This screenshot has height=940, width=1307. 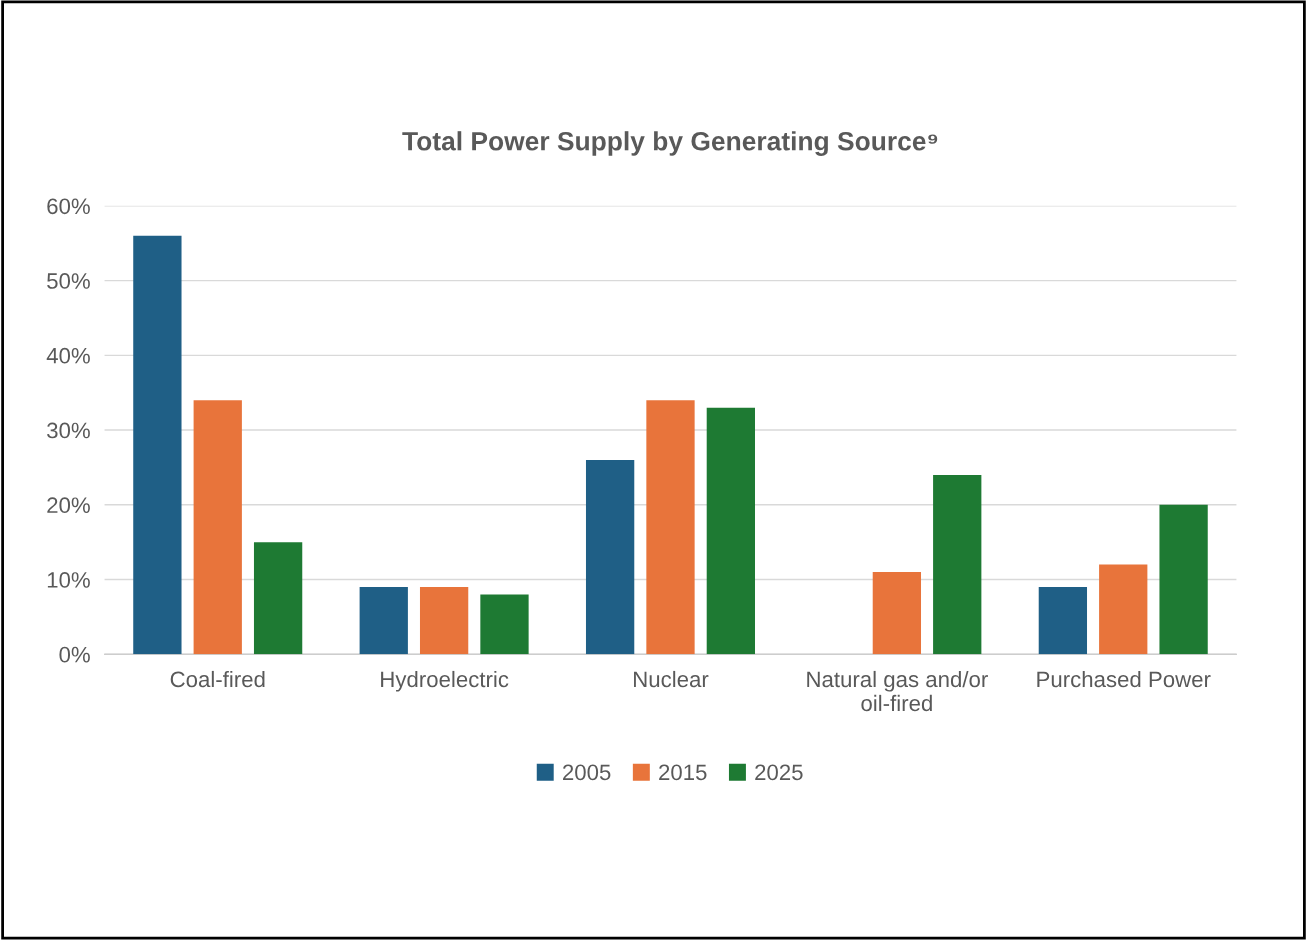 I want to click on x-tick-label: Coal-fired, so click(x=217, y=679).